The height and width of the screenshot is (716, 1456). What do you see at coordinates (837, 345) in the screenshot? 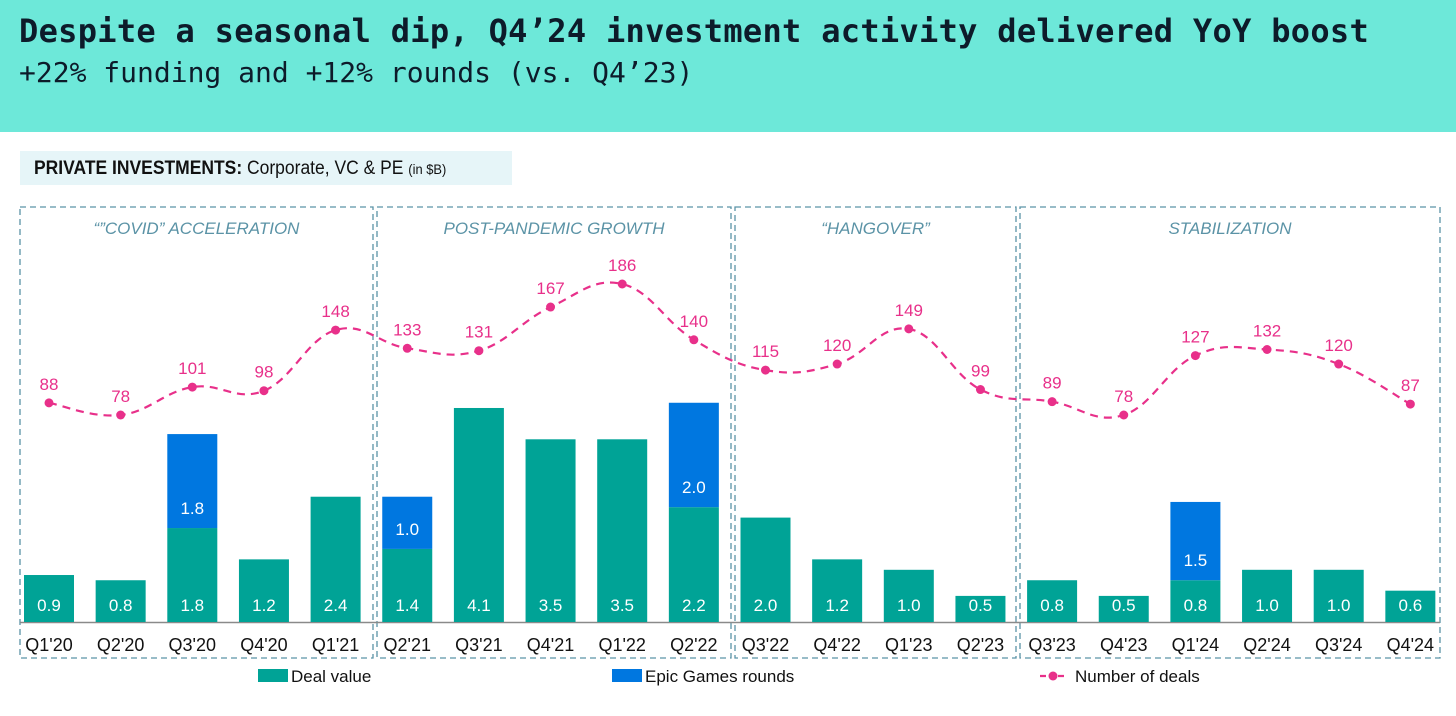
I see `deals-label: 120` at bounding box center [837, 345].